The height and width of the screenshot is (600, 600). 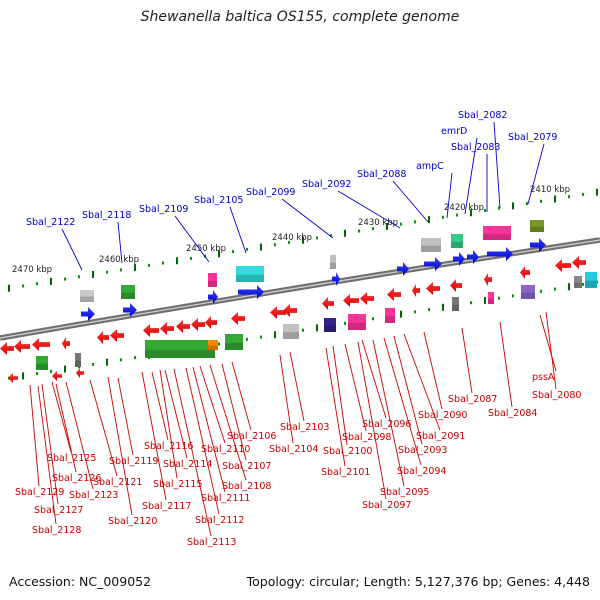 What do you see at coordinates (532, 137) in the screenshot?
I see `gene-label-sbal-2079: Sbal_2079` at bounding box center [532, 137].